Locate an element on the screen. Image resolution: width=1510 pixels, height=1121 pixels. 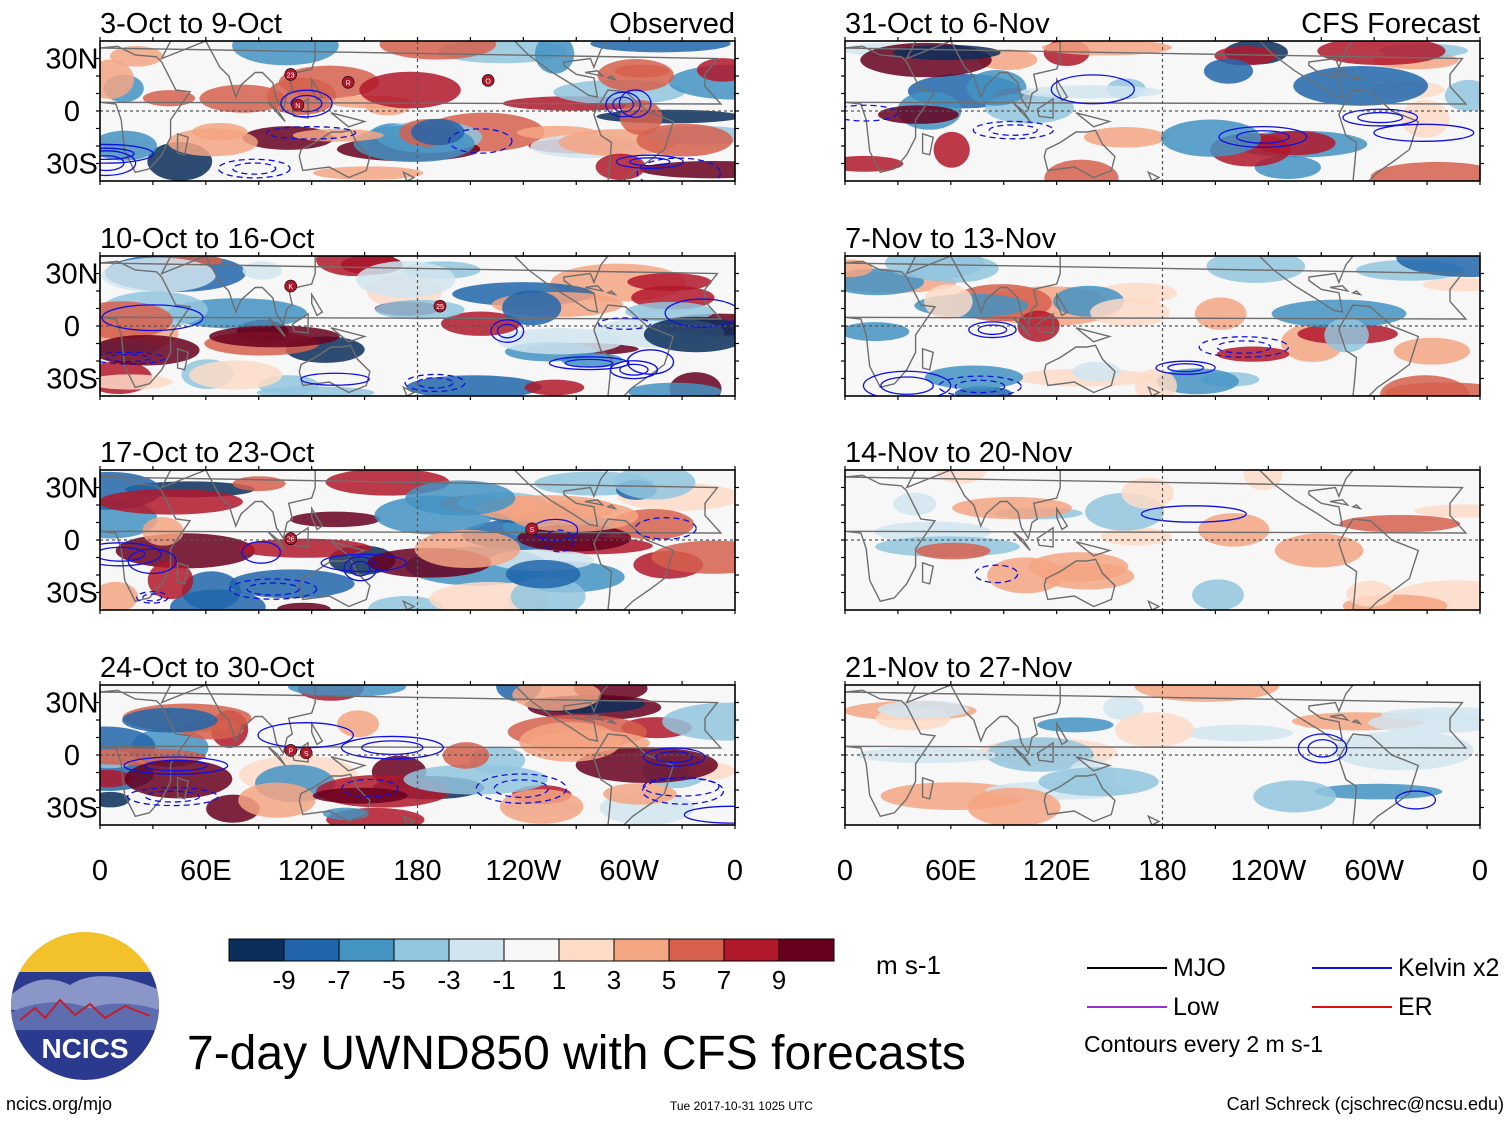
storm-label: R is located at coordinates (348, 83).